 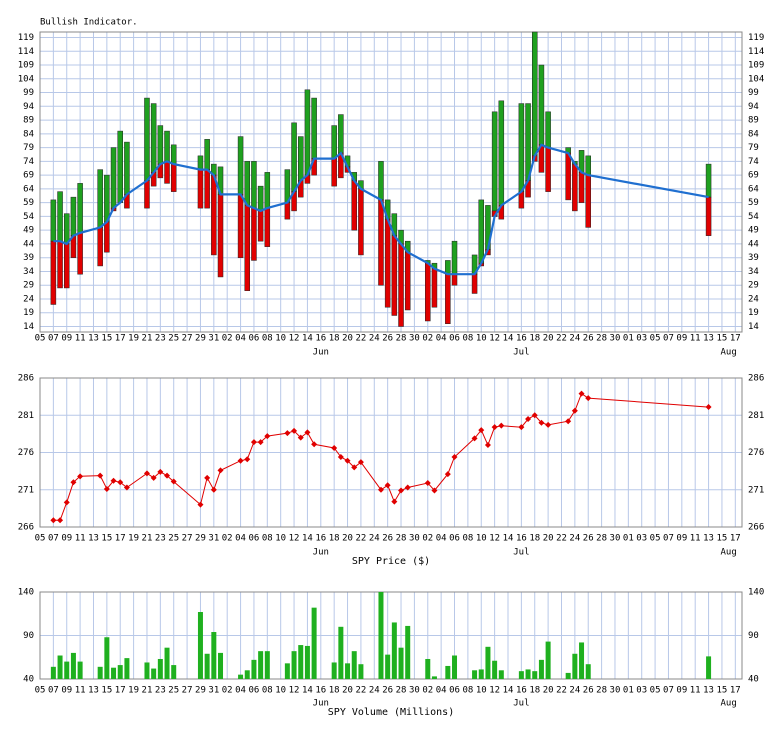 What do you see at coordinates (26, 453) in the screenshot?
I see `y-tick-label: 276` at bounding box center [26, 453].